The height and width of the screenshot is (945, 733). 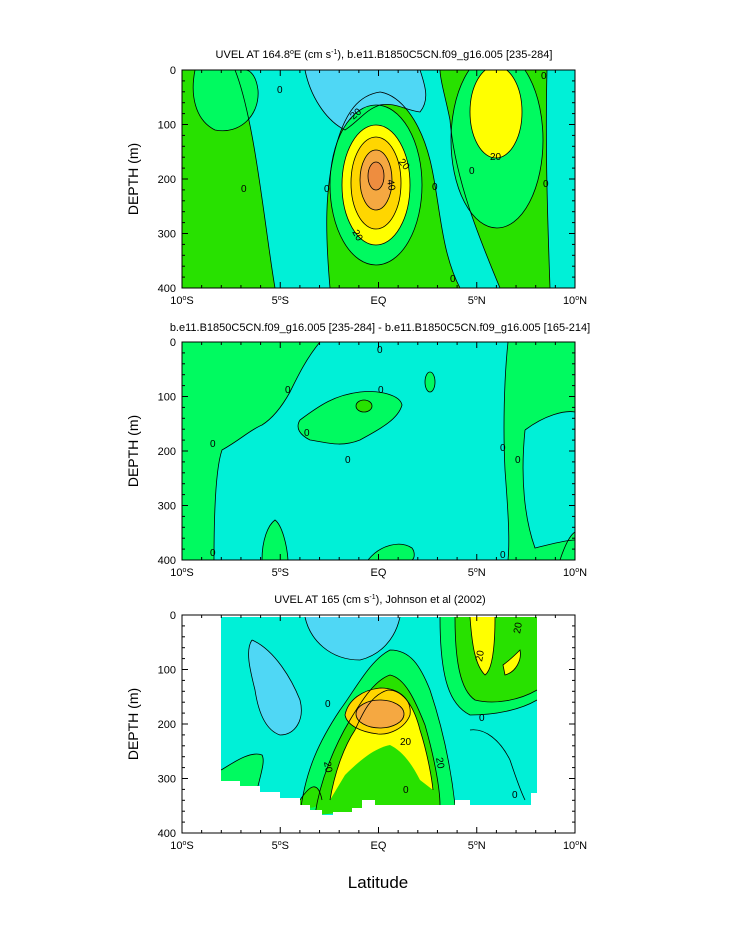 I want to click on fill-band-m30, so click(x=365, y=100).